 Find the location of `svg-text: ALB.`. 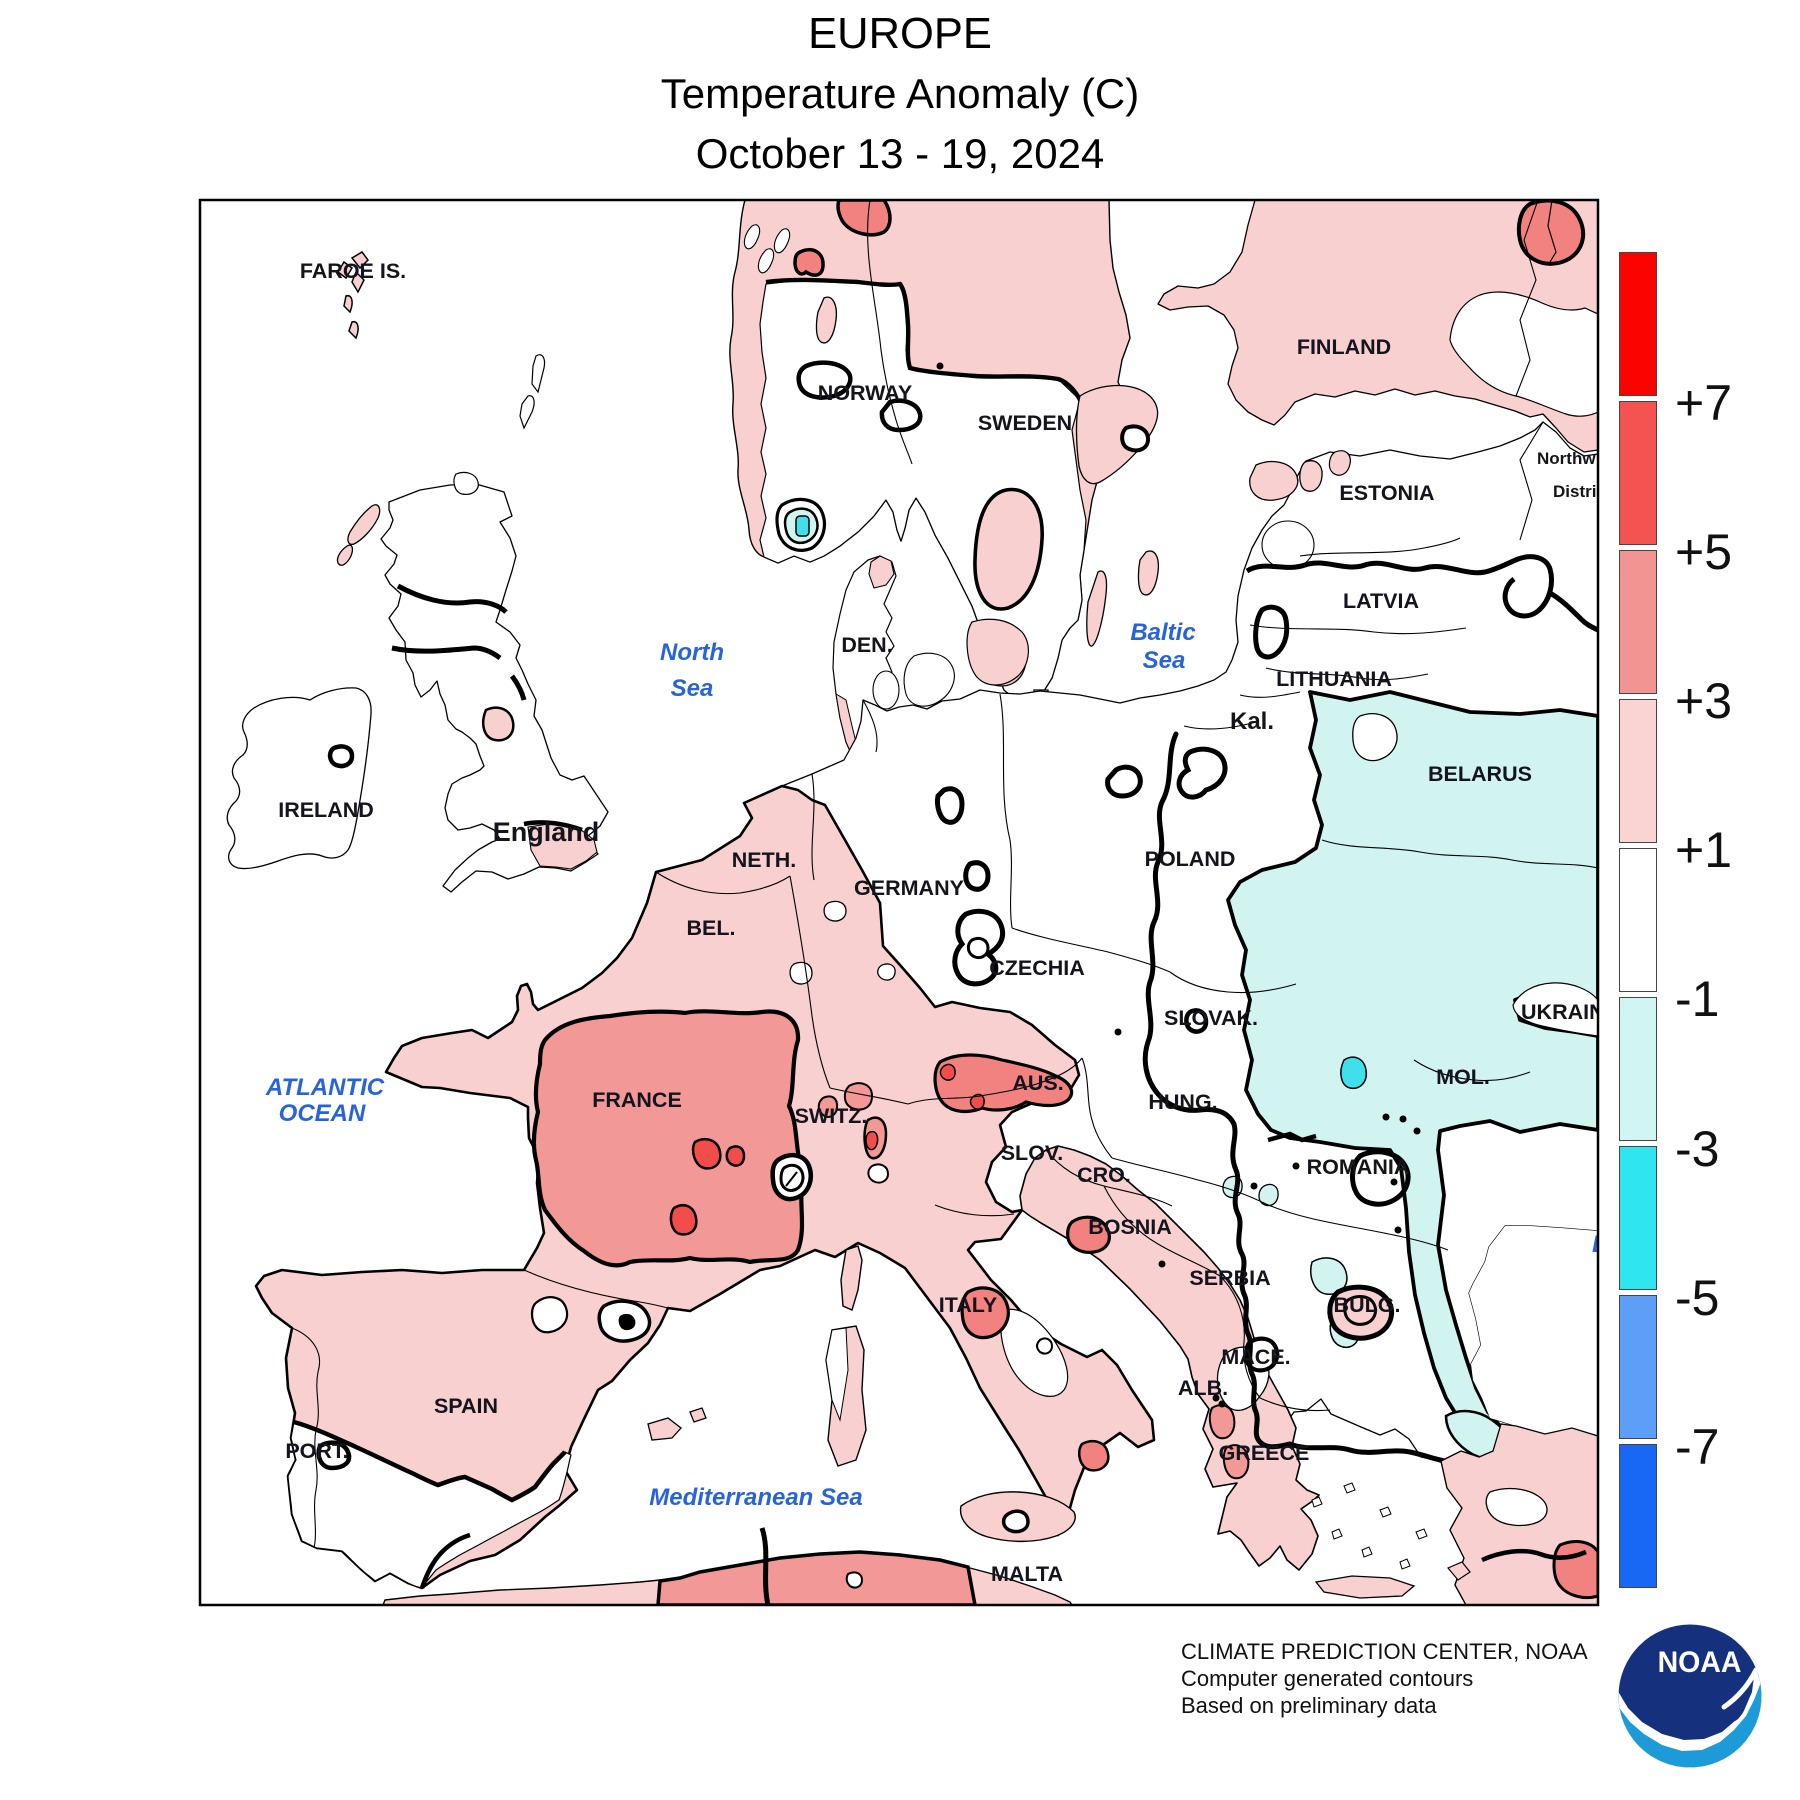

svg-text: ALB. is located at coordinates (1203, 1388).